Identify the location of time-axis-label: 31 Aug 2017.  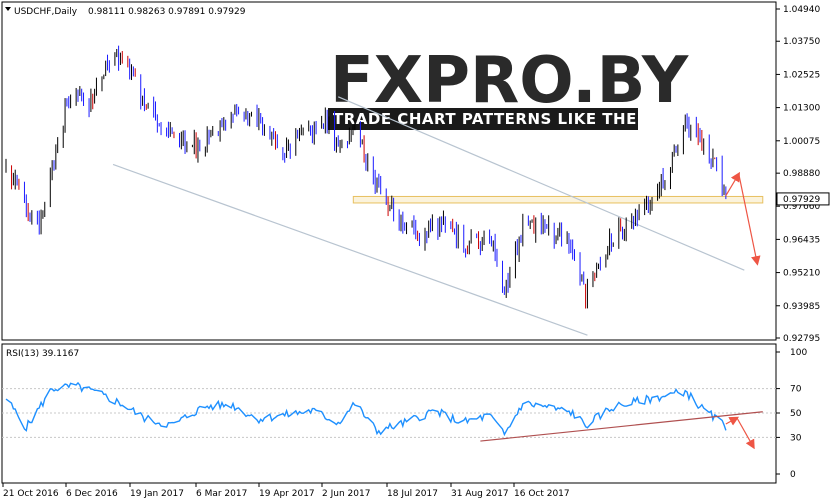
(480, 494).